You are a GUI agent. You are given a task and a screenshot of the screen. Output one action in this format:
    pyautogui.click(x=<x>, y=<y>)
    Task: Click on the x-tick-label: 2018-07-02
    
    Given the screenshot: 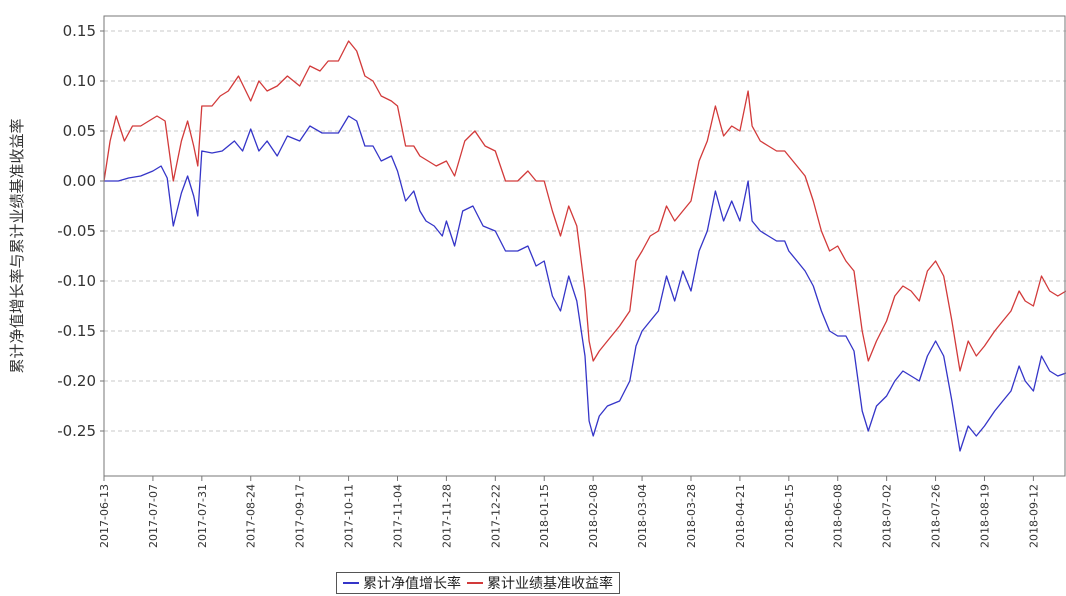 What is the action you would take?
    pyautogui.click(x=887, y=516)
    